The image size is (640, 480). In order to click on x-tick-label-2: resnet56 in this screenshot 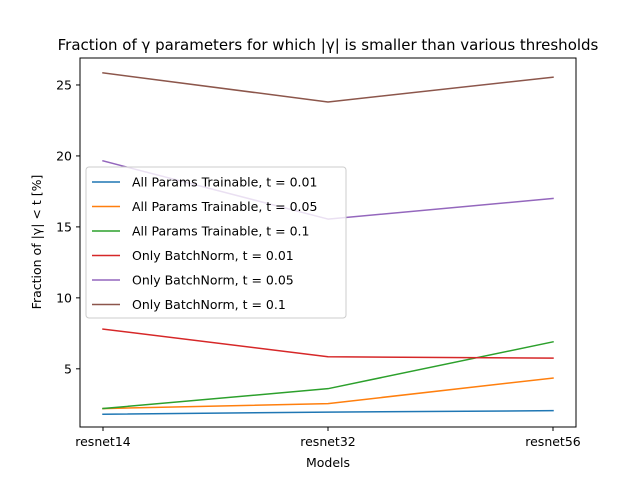, I will do `click(553, 441)`.